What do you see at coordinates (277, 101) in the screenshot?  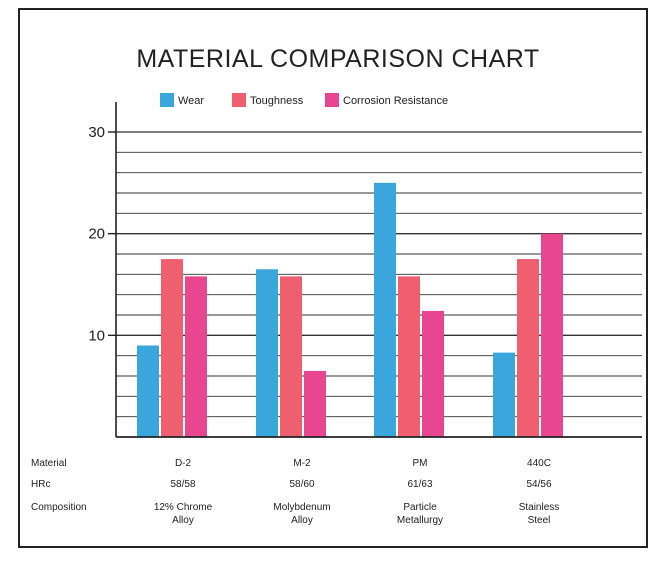 I see `legend-label-toughness: Toughness` at bounding box center [277, 101].